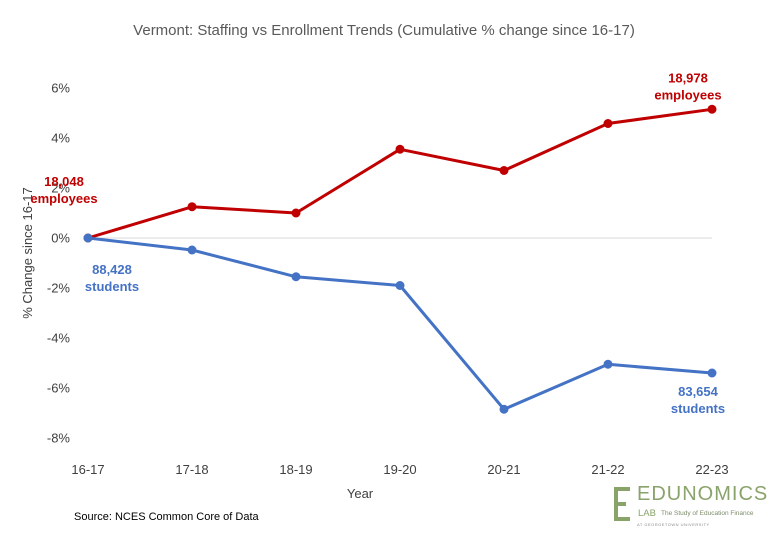 The image size is (768, 546). What do you see at coordinates (702, 494) in the screenshot?
I see `logo-name: EDUNOMICS` at bounding box center [702, 494].